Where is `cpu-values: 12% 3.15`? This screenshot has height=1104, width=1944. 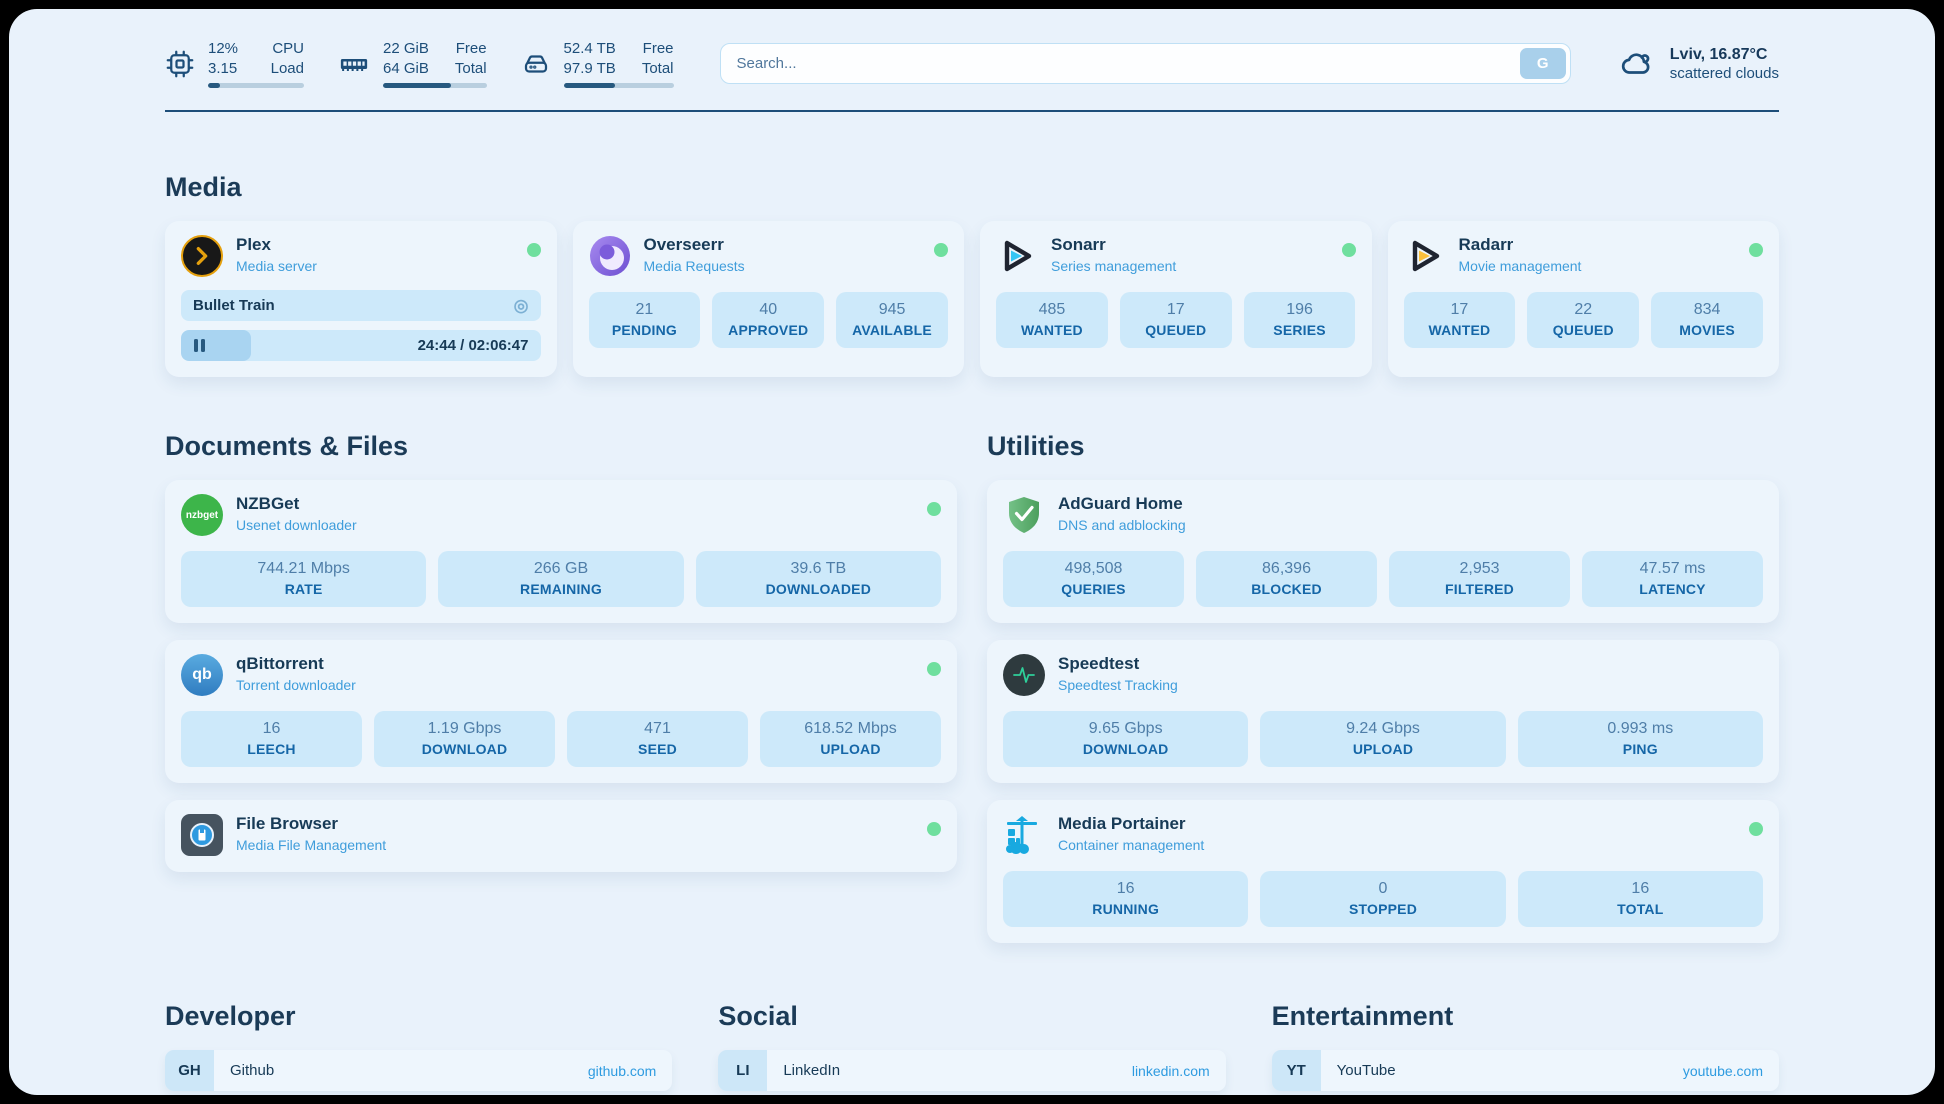
cpu-values: 12% 3.15 is located at coordinates (223, 58).